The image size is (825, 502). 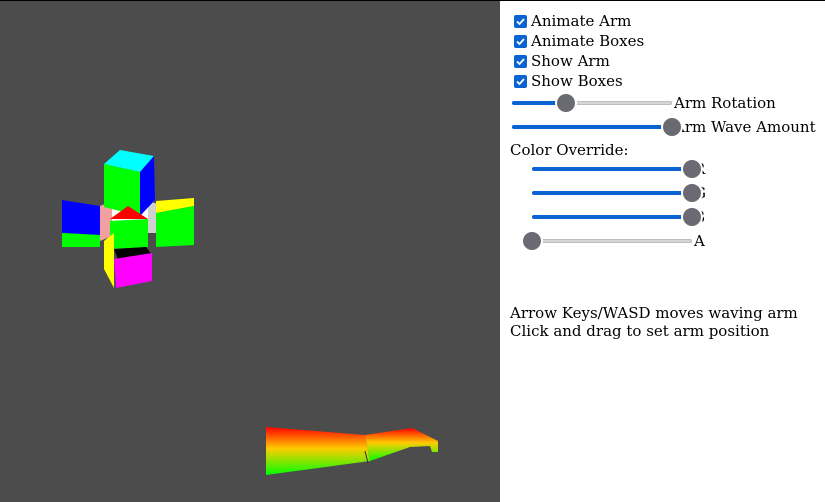 I want to click on color-r-slider, so click(x=616, y=169).